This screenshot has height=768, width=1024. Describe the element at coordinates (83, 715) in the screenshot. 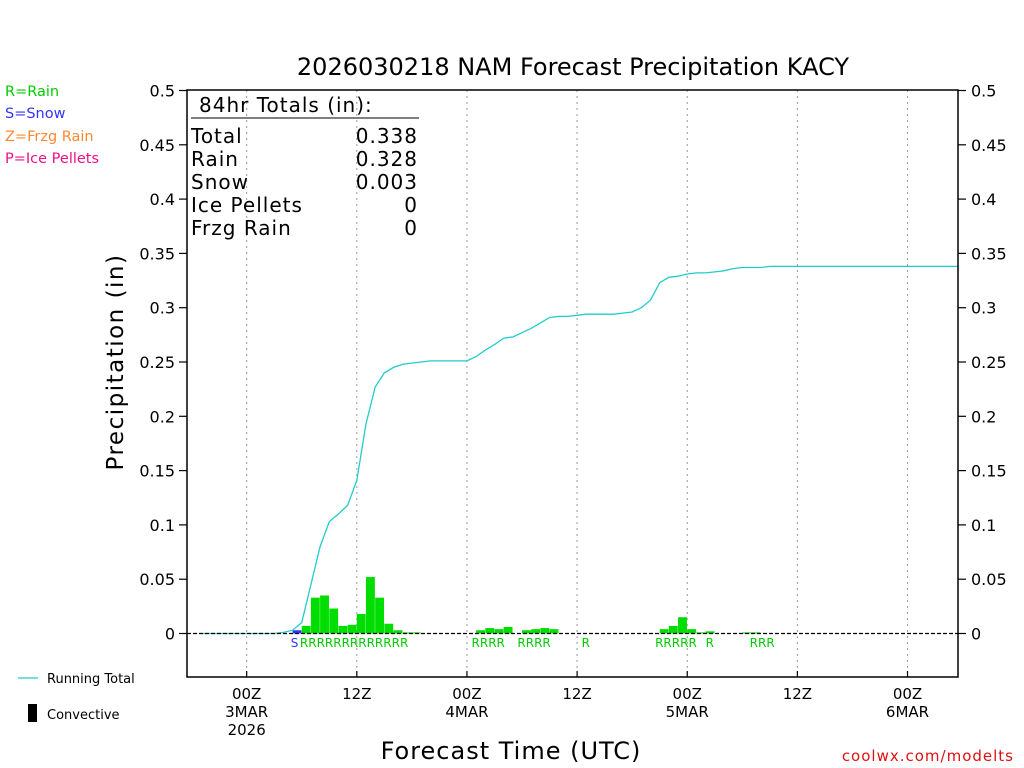

I see `convective-legend-label: Convective` at that location.